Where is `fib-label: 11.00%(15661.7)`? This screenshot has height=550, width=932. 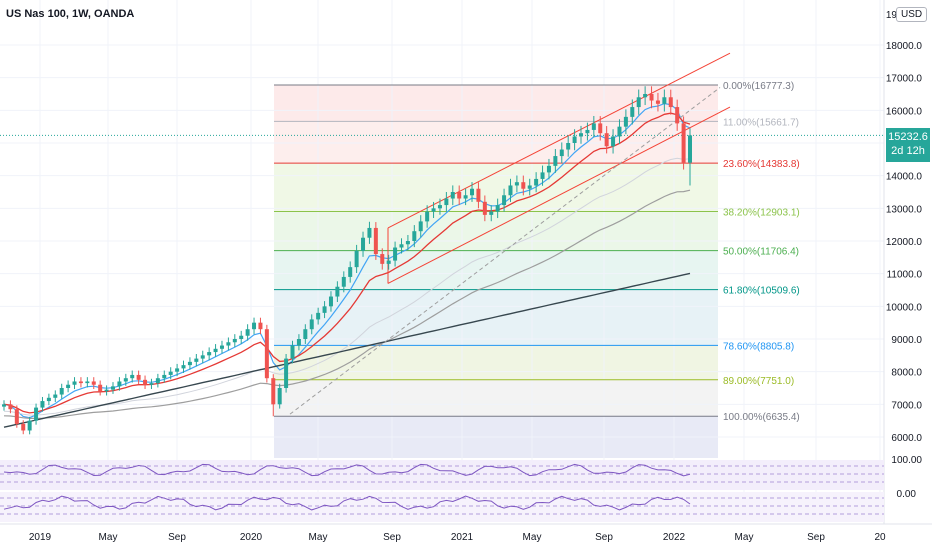 fib-label: 11.00%(15661.7) is located at coordinates (761, 122).